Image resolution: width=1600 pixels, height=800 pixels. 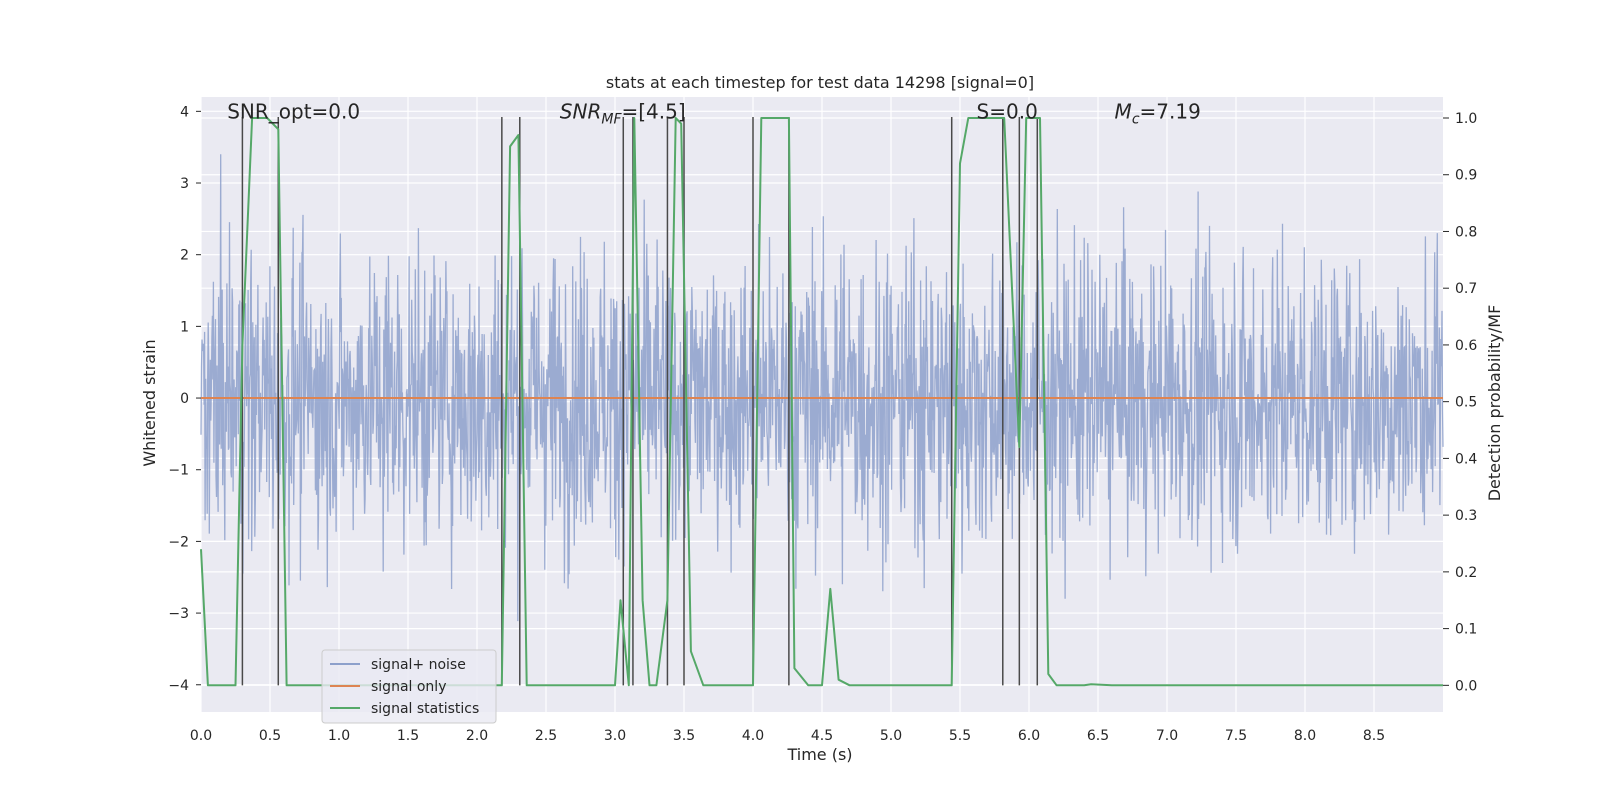 I want to click on x-tick-label: 2.5, so click(x=546, y=736).